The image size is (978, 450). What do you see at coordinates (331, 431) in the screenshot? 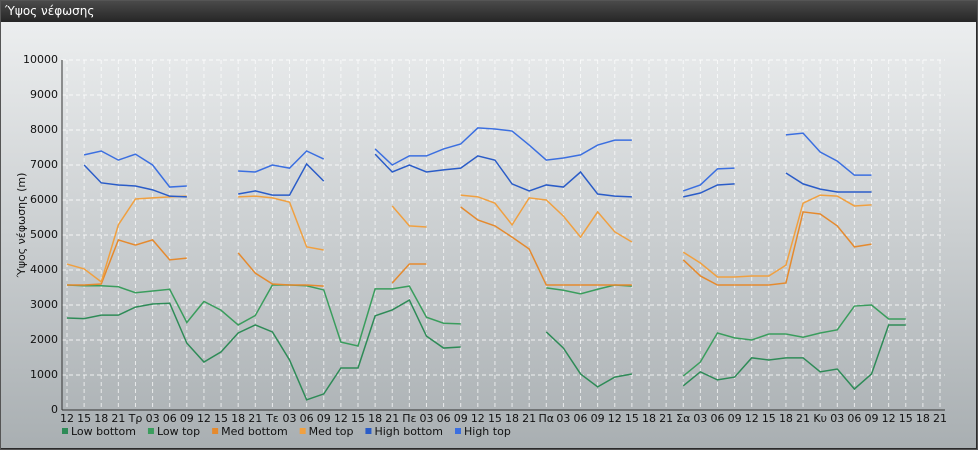
I see `legend-label: Med top` at bounding box center [331, 431].